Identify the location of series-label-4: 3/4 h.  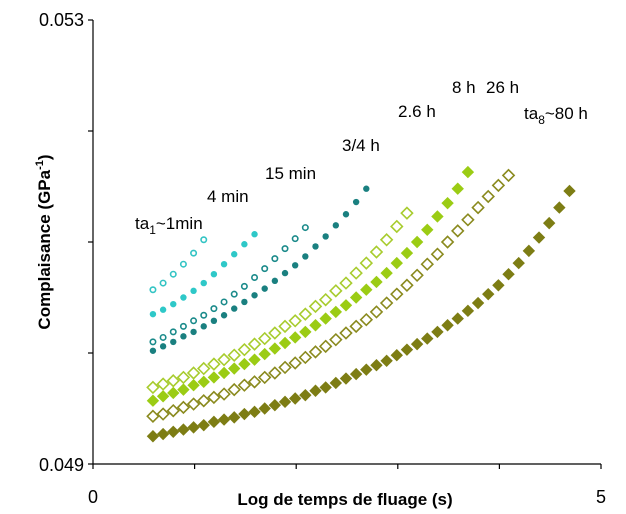
(361, 145).